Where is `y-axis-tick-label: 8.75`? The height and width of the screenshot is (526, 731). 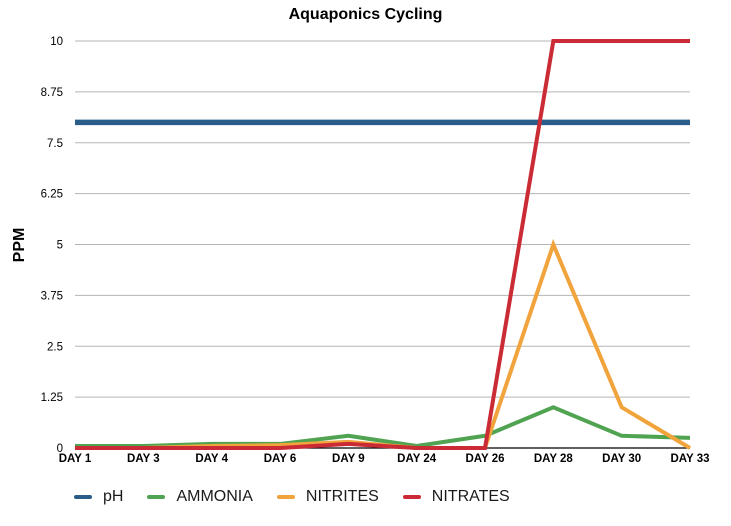 y-axis-tick-label: 8.75 is located at coordinates (52, 93).